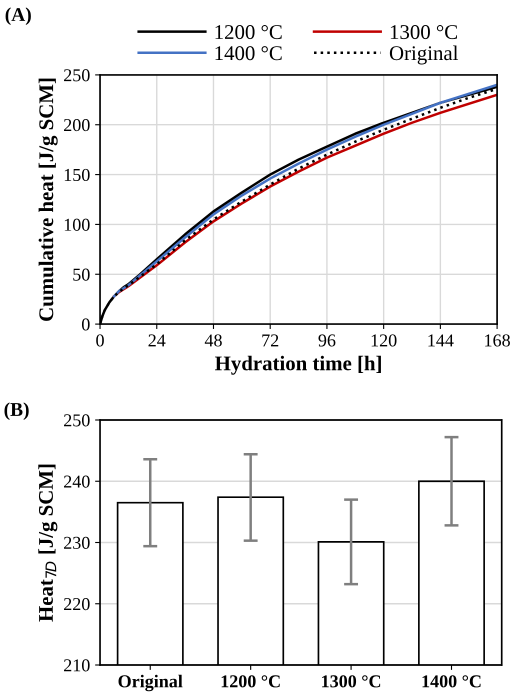  I want to click on chart-title: (B), so click(16, 411).